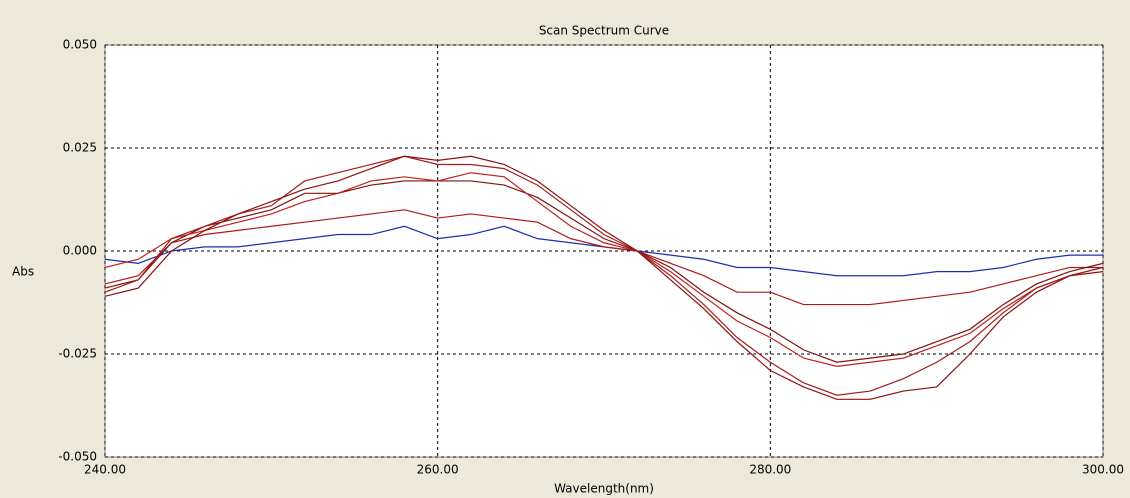  I want to click on x-axis-label: Wavelength(nm), so click(604, 489).